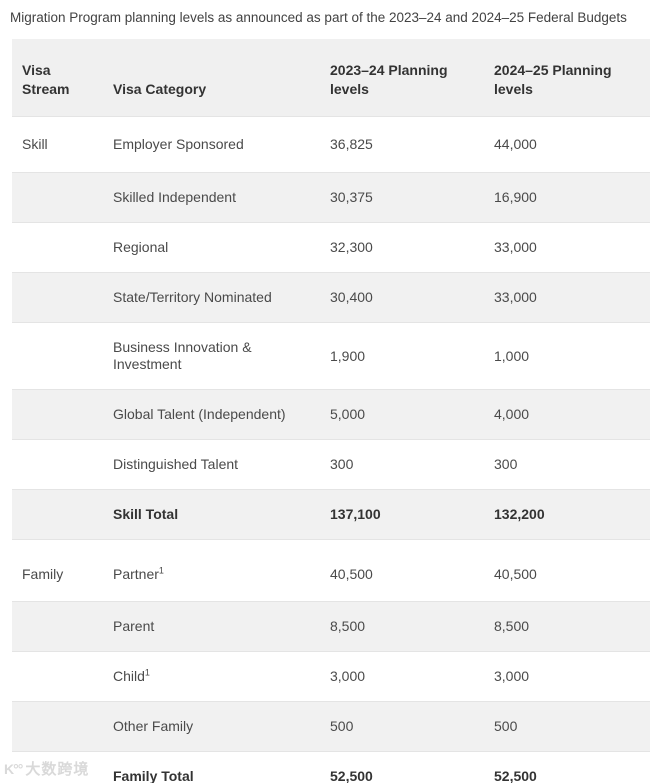  What do you see at coordinates (178, 144) in the screenshot?
I see `visa-category-cell: Employer Sponsored` at bounding box center [178, 144].